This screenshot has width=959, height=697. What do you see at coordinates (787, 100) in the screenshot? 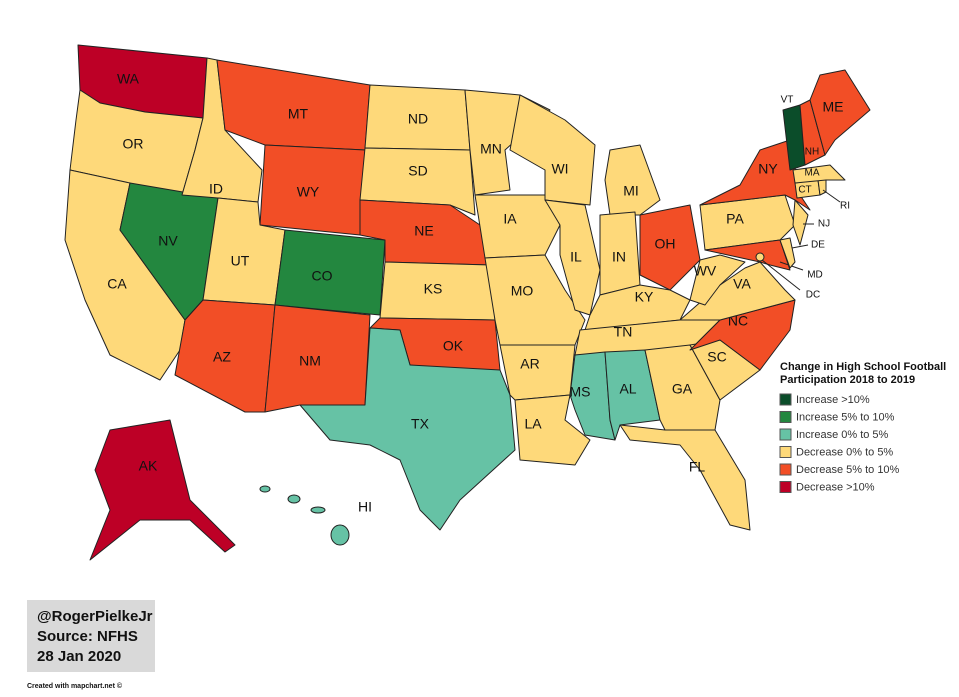
I see `state-label: VT` at bounding box center [787, 100].